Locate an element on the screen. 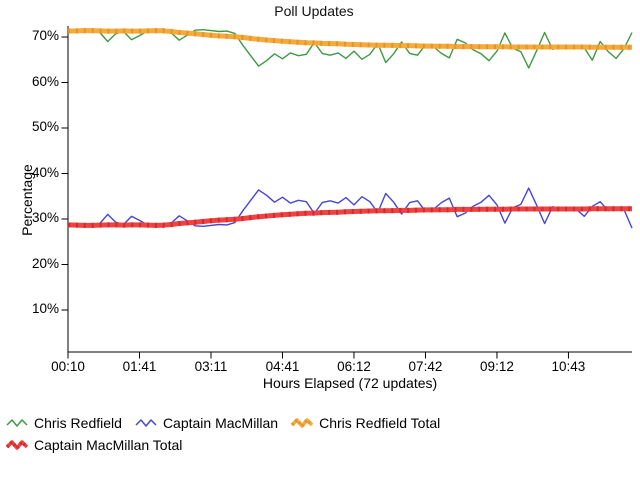 The height and width of the screenshot is (480, 640). legend-item-captain-macmillan-total: Captain MacMillan Total is located at coordinates (94, 445).